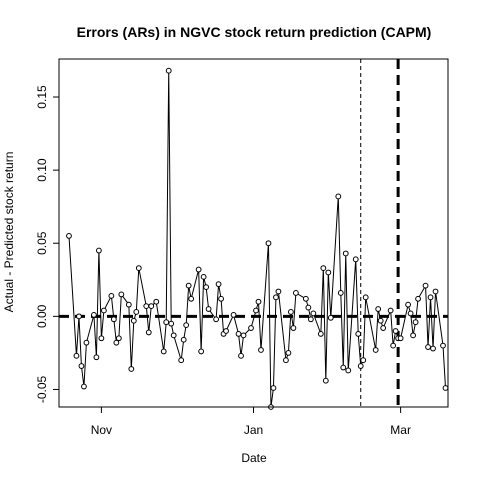 The width and height of the screenshot is (480, 480). I want to click on y-tick-label: 0.15, so click(42, 97).